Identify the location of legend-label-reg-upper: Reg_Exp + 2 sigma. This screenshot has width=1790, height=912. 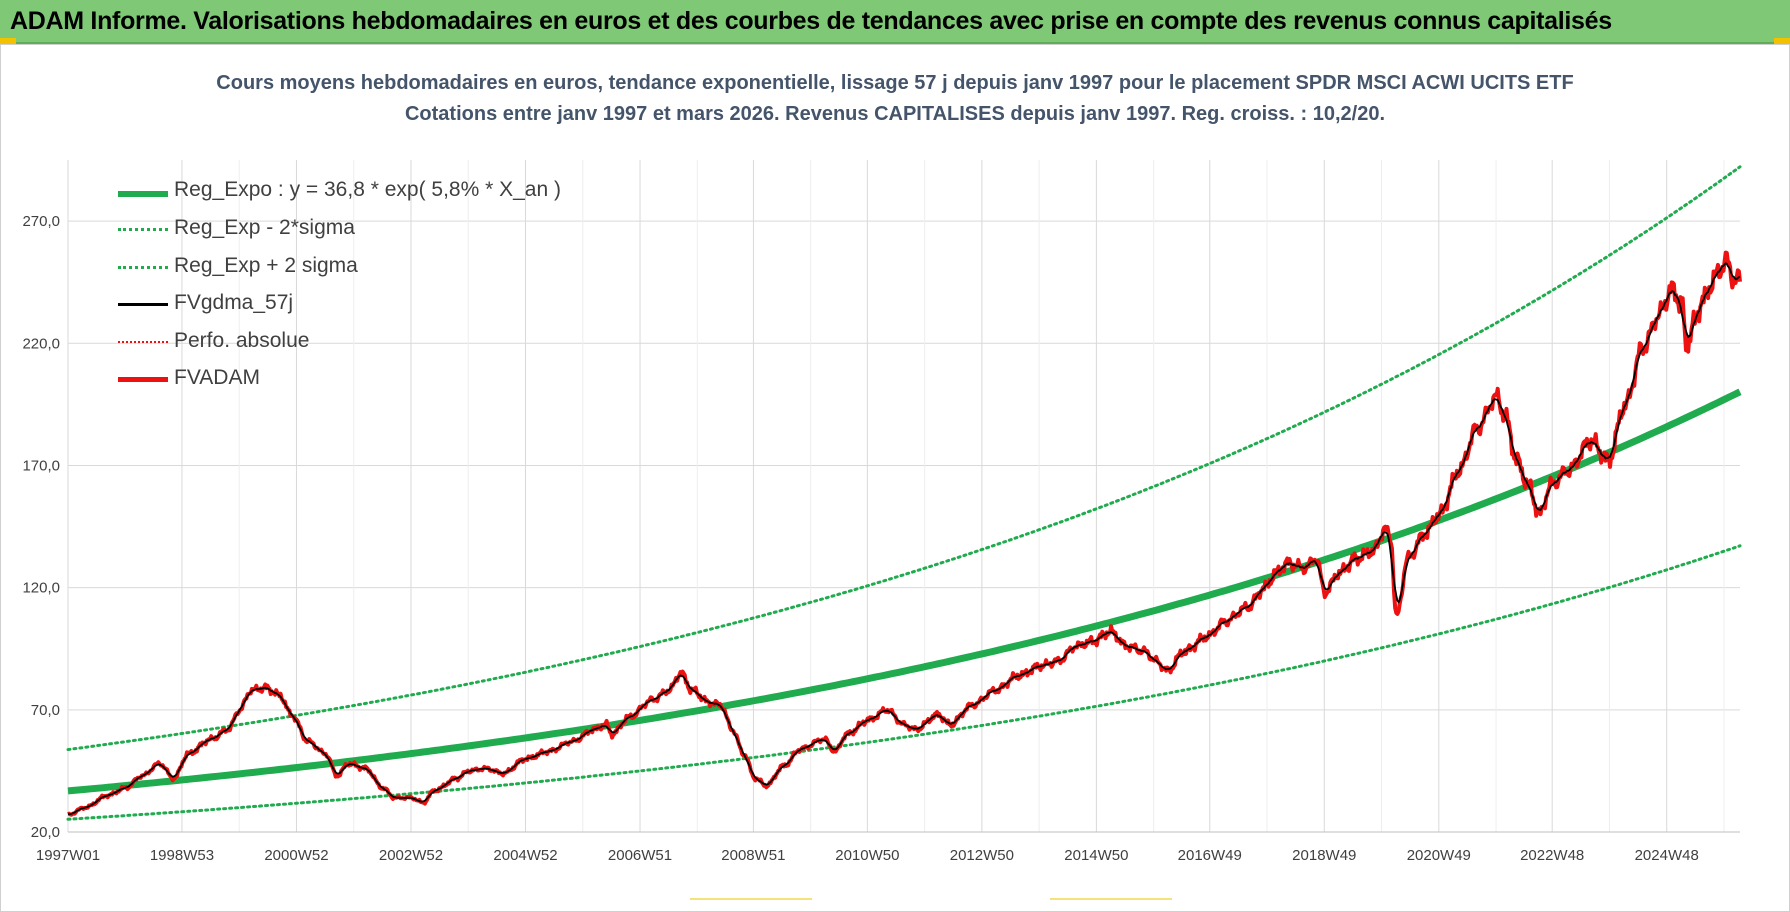
(266, 265).